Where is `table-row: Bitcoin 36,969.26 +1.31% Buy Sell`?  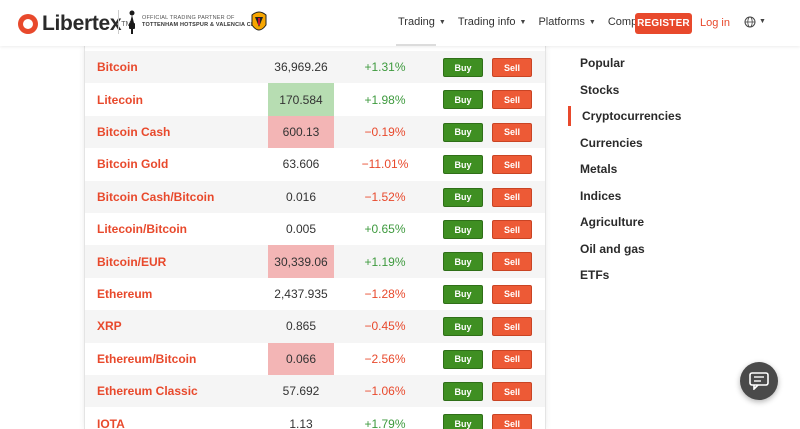
table-row: Bitcoin 36,969.26 +1.31% Buy Sell is located at coordinates (315, 67).